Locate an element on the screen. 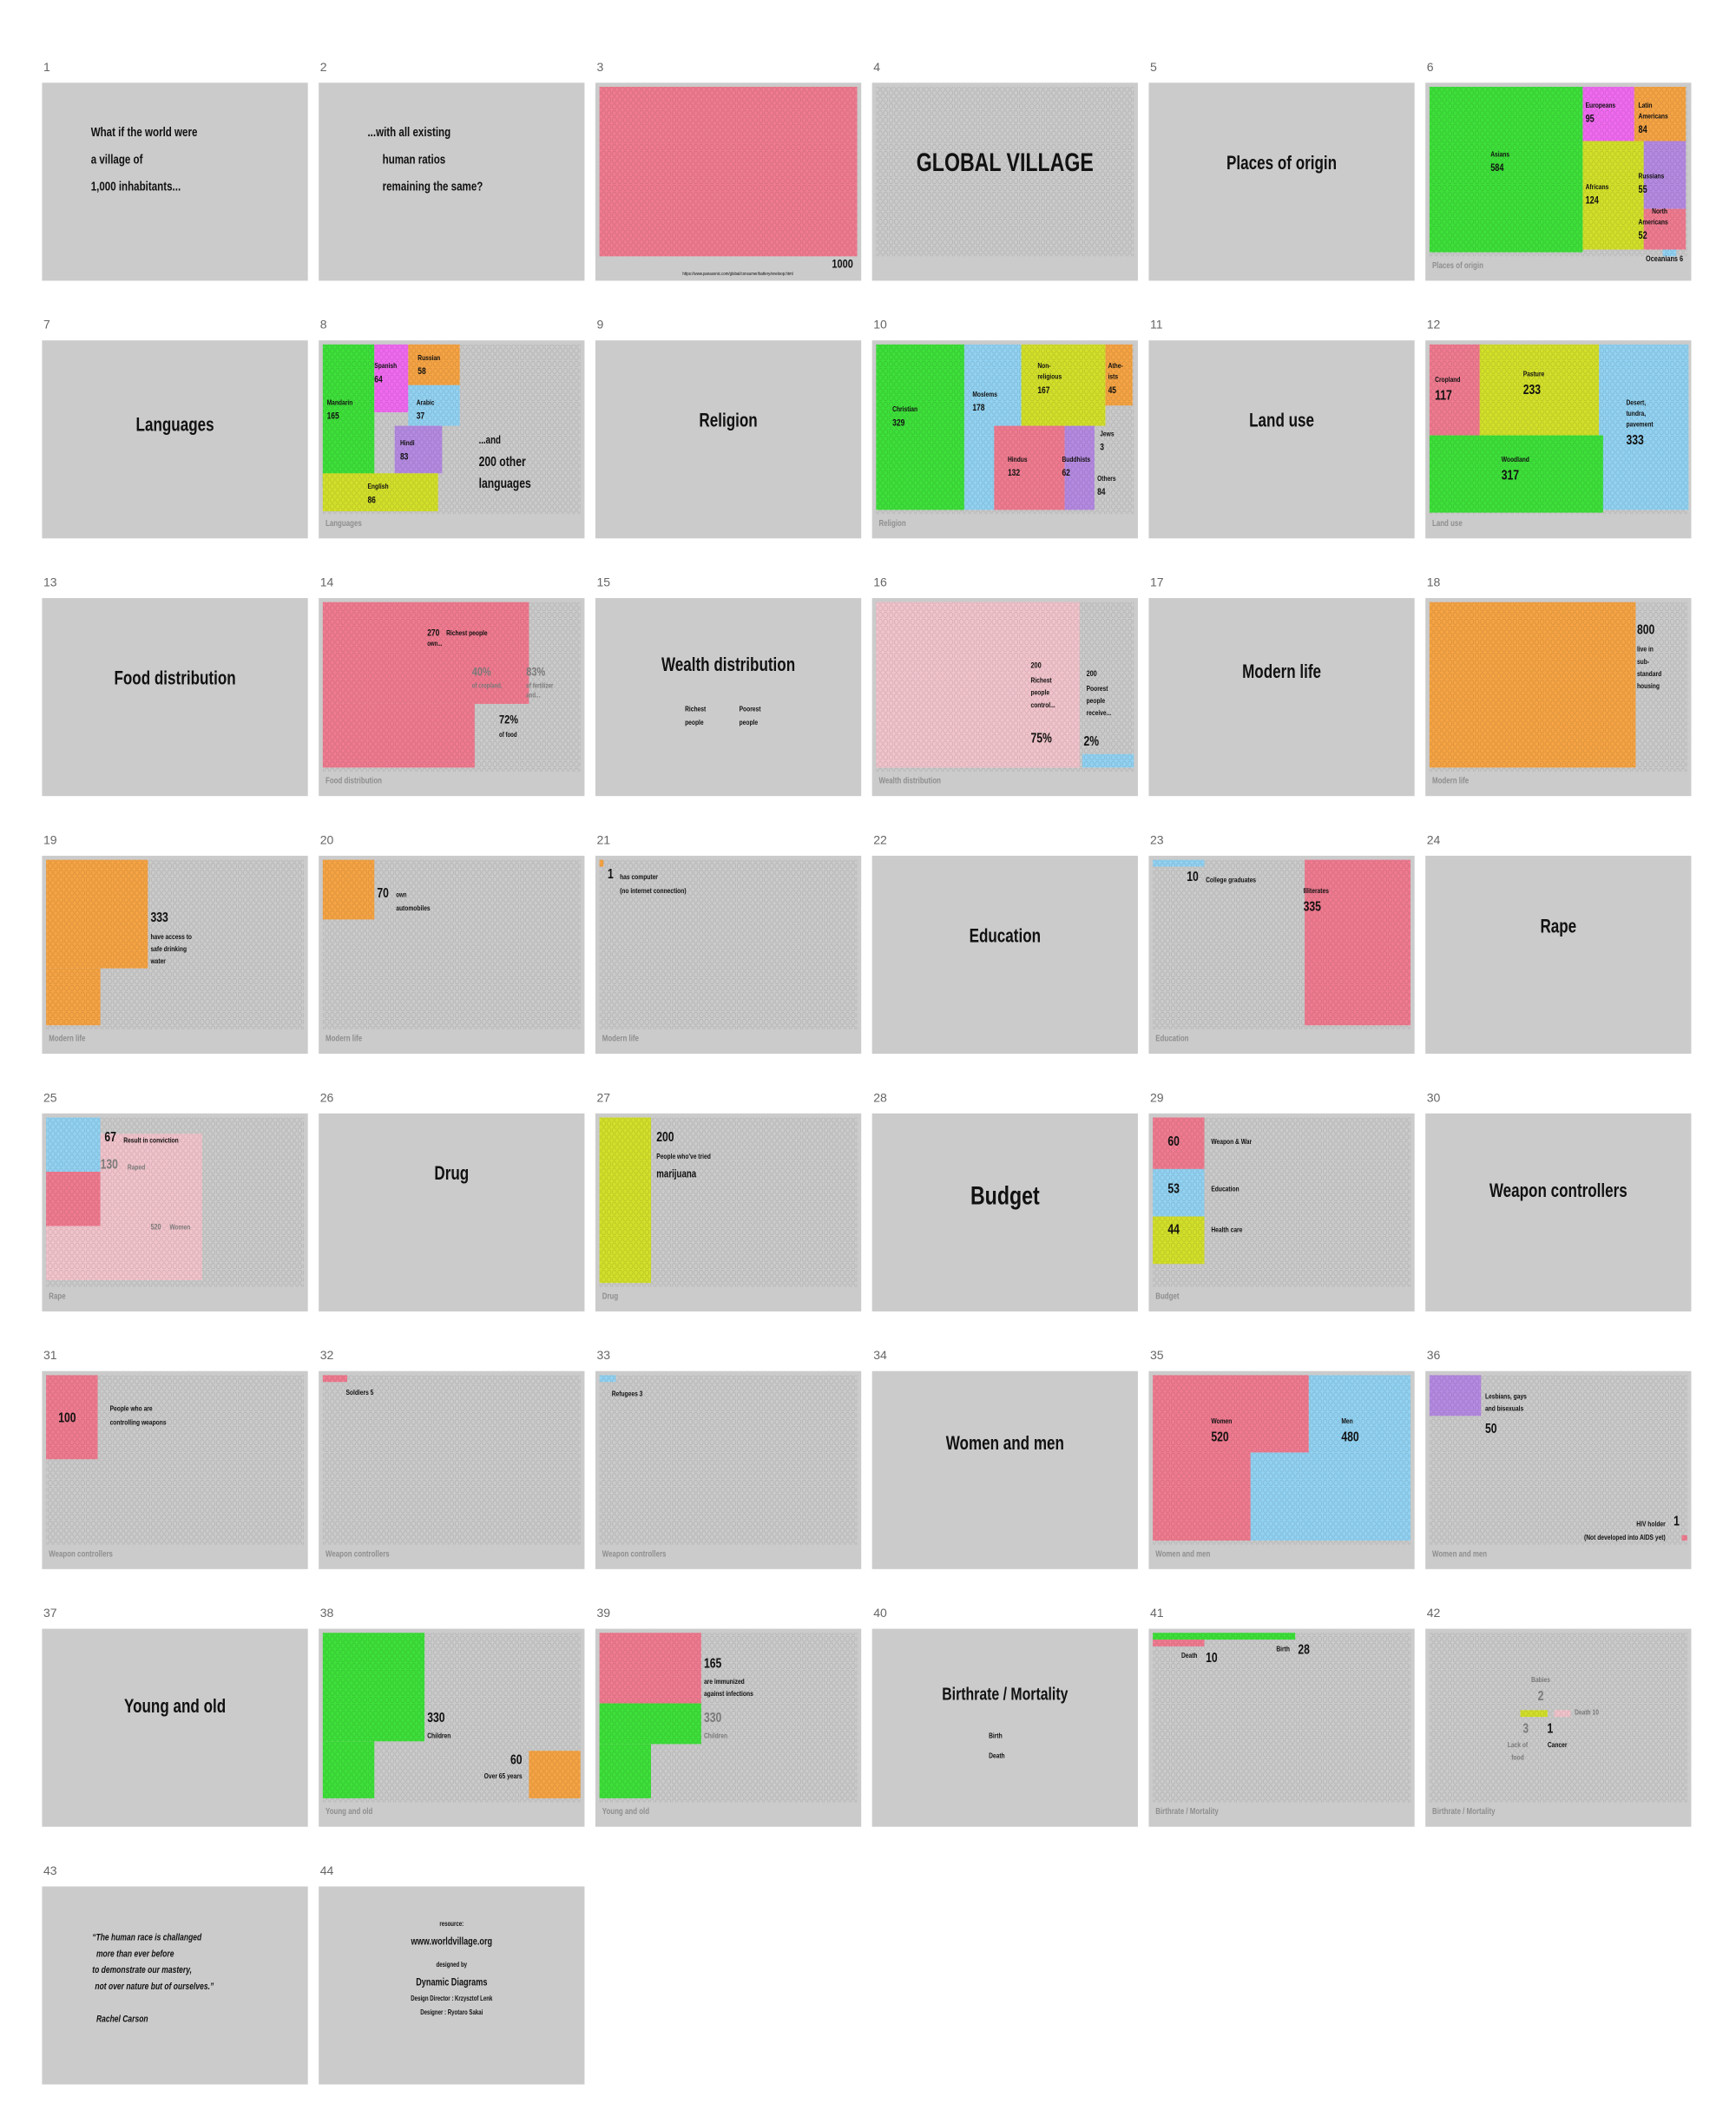 This screenshot has width=1736, height=2123. slide-number: 40 is located at coordinates (880, 1613).